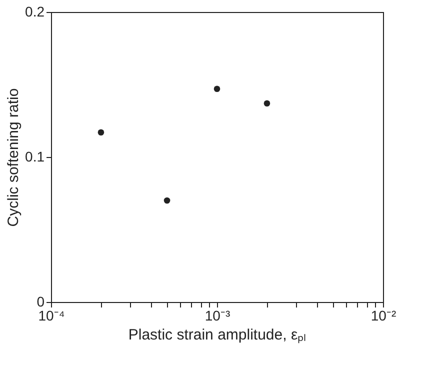 Image resolution: width=432 pixels, height=368 pixels. Describe the element at coordinates (35, 12) in the screenshot. I see `y-tick-label: 0.2` at that location.